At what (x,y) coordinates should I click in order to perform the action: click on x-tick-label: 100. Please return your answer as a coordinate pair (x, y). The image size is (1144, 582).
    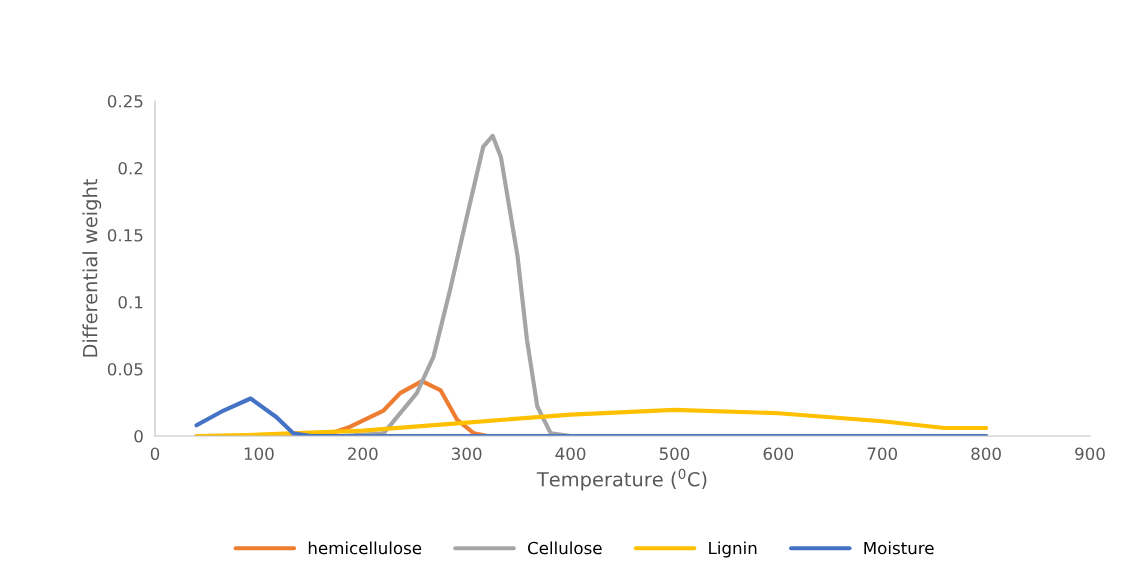
    Looking at the image, I should click on (259, 454).